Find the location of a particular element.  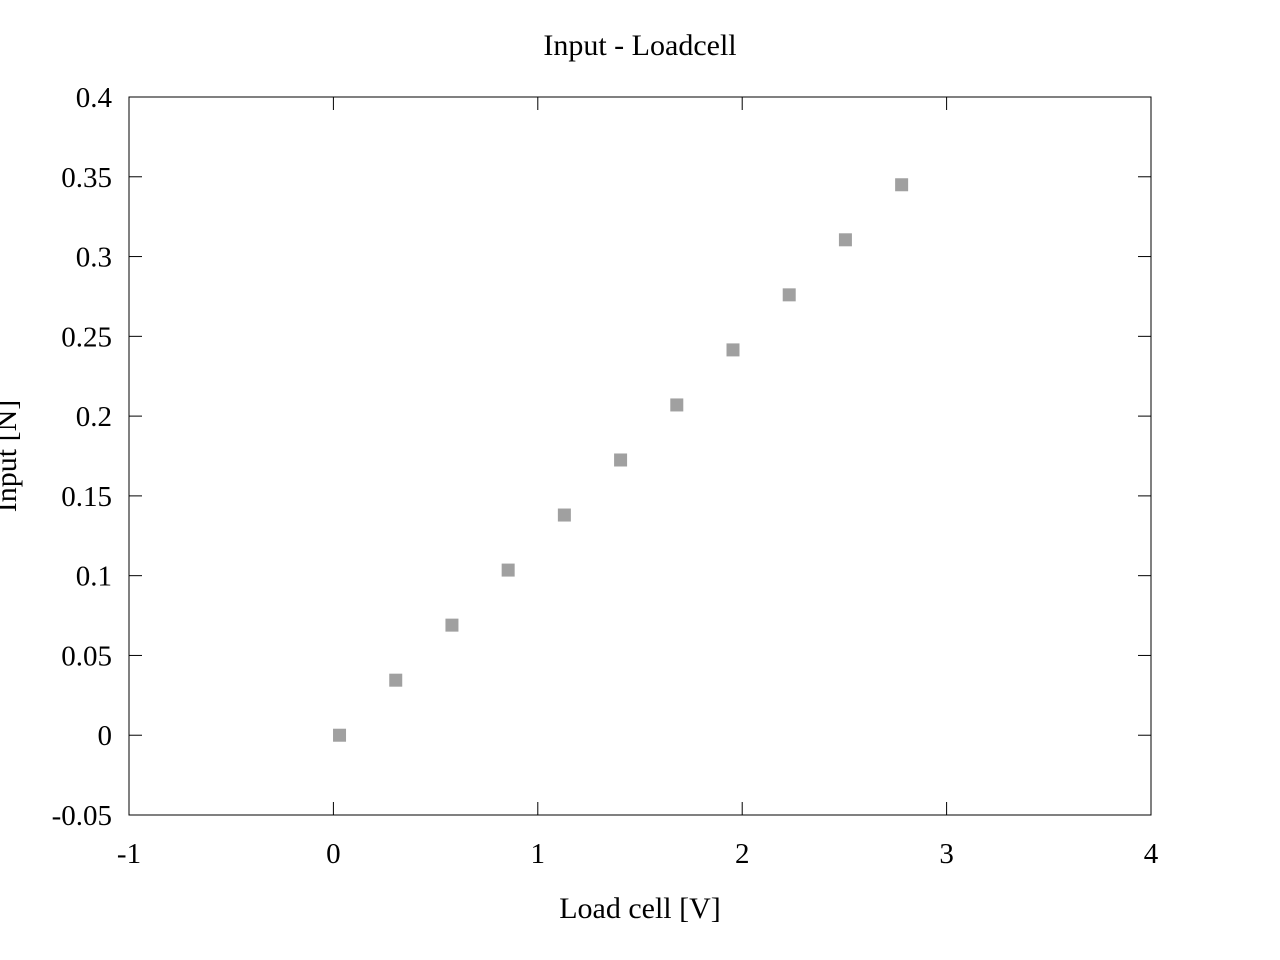

x-tick-label: 1 is located at coordinates (538, 854).